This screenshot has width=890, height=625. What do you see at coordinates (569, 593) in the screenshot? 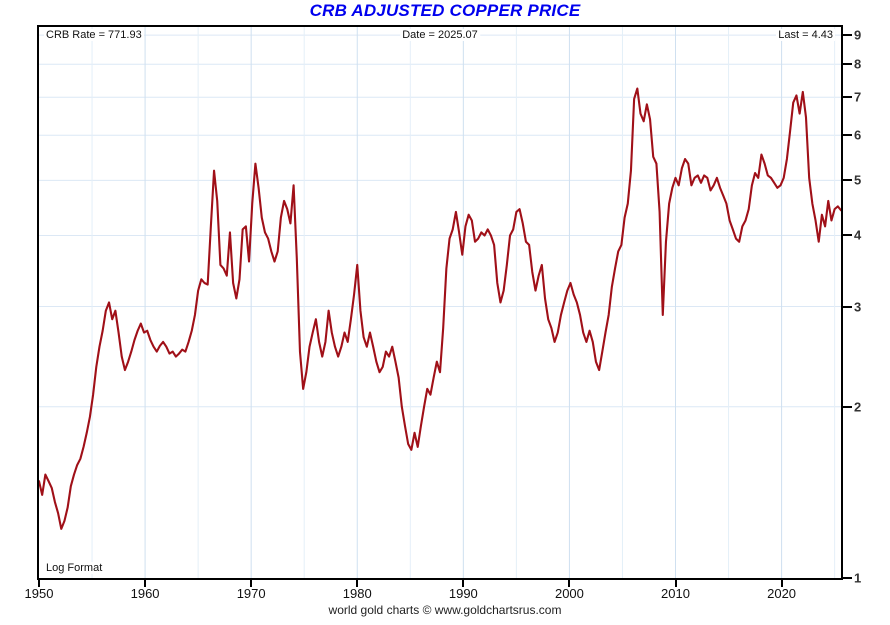
I see `x-tick-label: 2000` at bounding box center [569, 593].